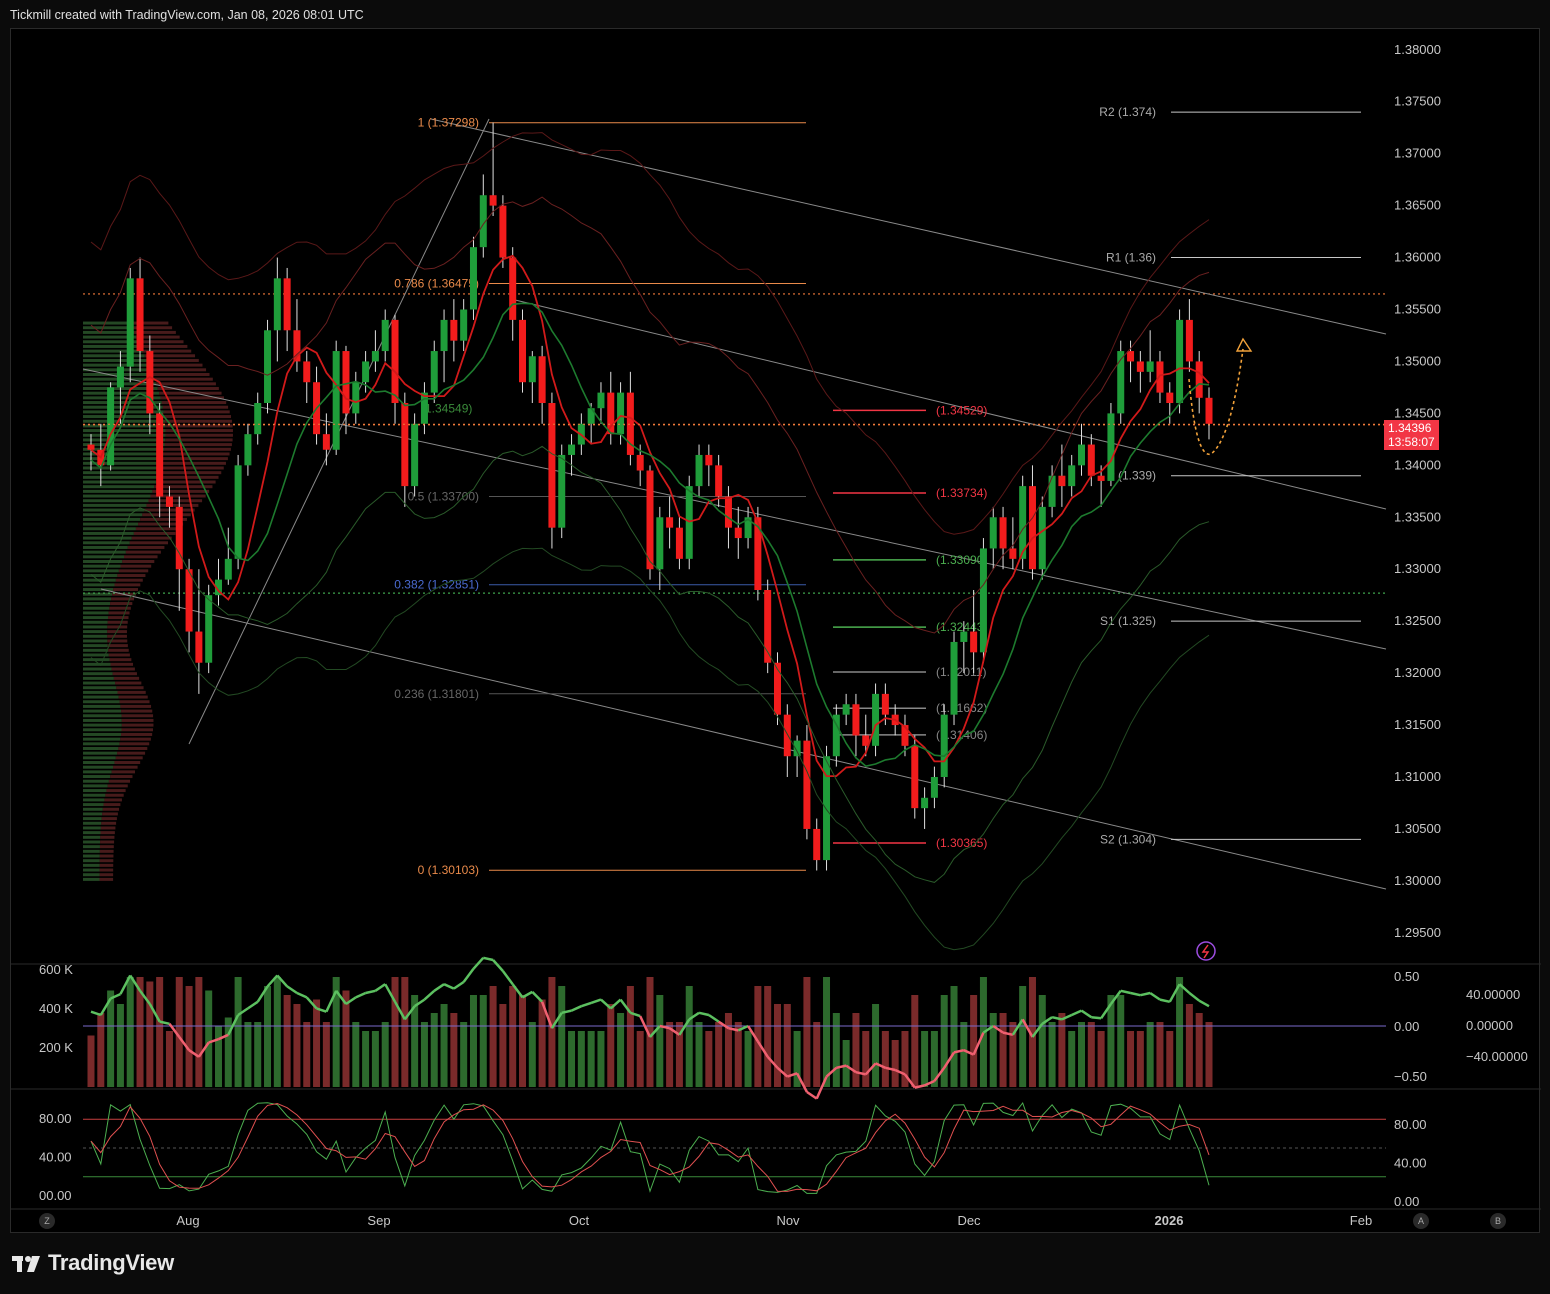 The width and height of the screenshot is (1550, 1294). I want to click on fib-level-label: 0.786 (1.36475), so click(436, 284).